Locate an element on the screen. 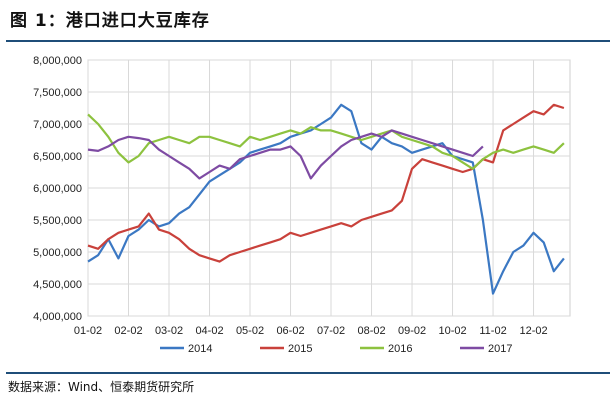 The width and height of the screenshot is (616, 400). legend-label-2015: 2015 is located at coordinates (300, 349).